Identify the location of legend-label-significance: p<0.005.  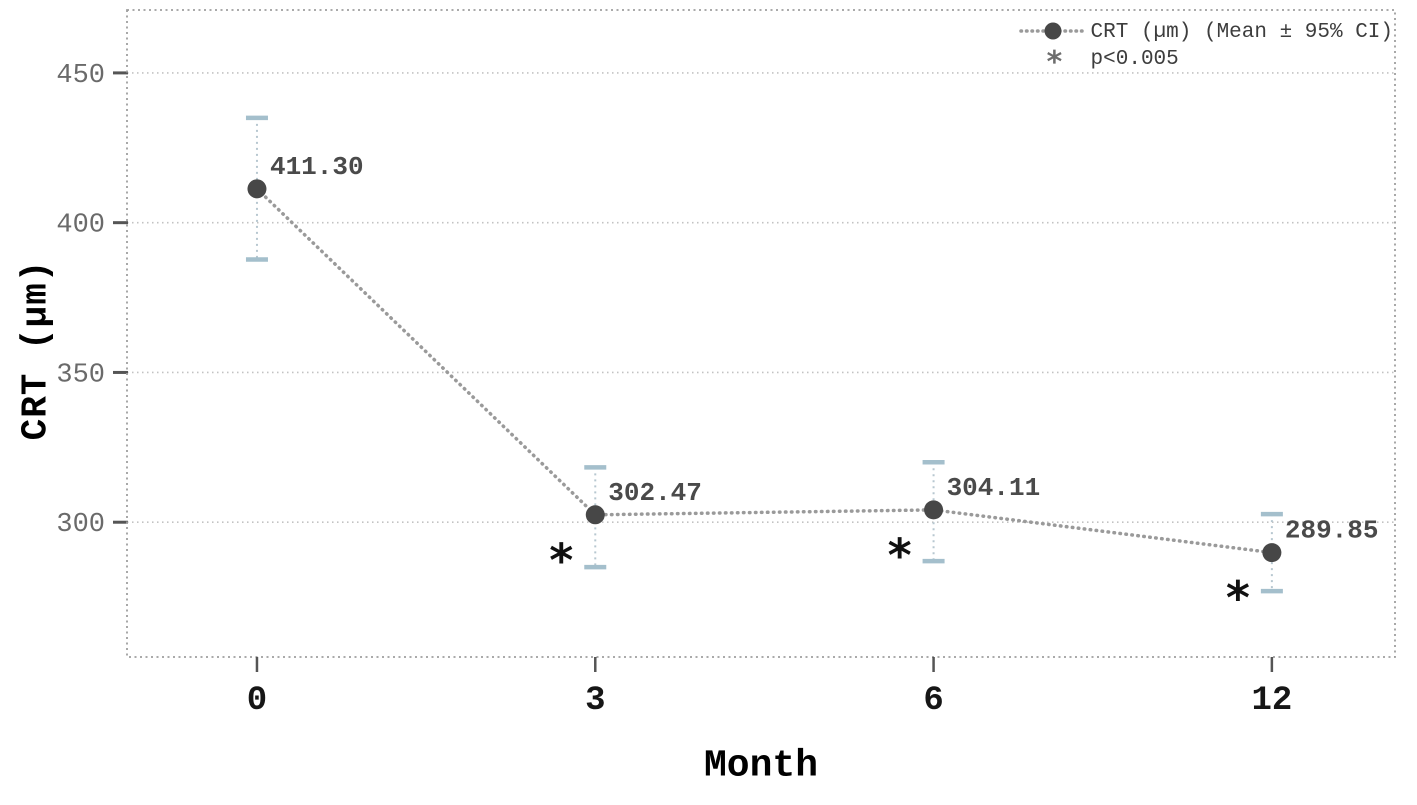
(1134, 59).